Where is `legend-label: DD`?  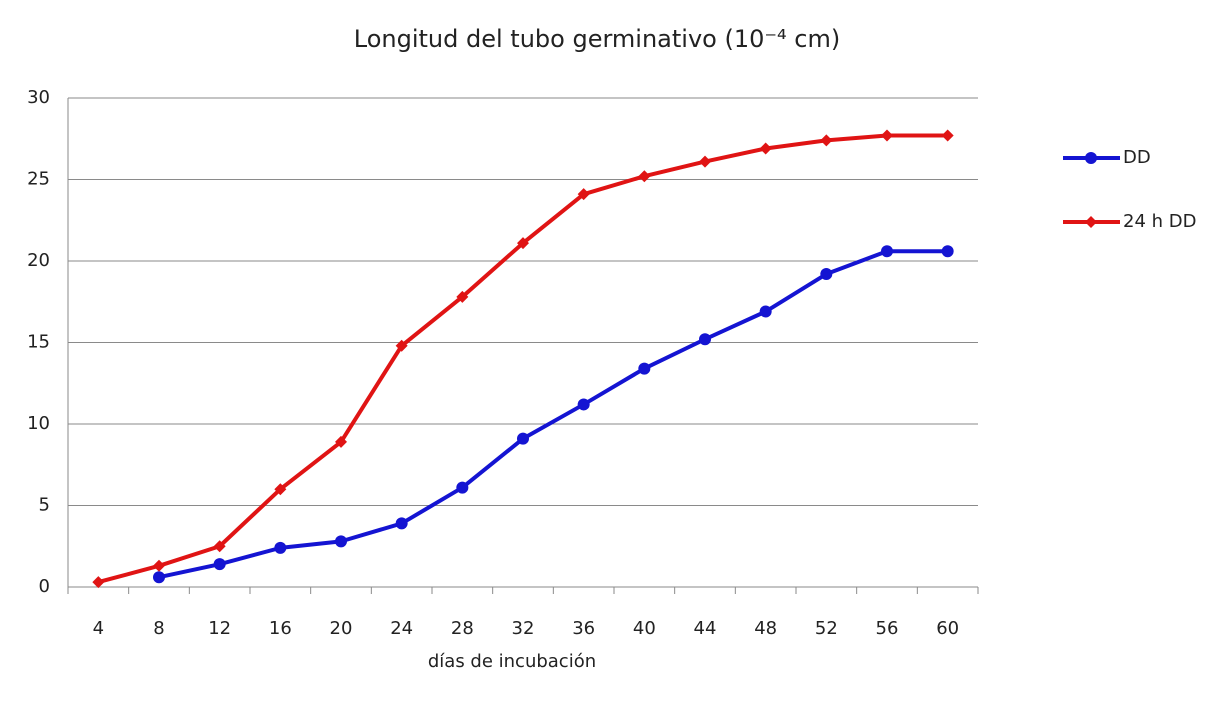 legend-label: DD is located at coordinates (1137, 157).